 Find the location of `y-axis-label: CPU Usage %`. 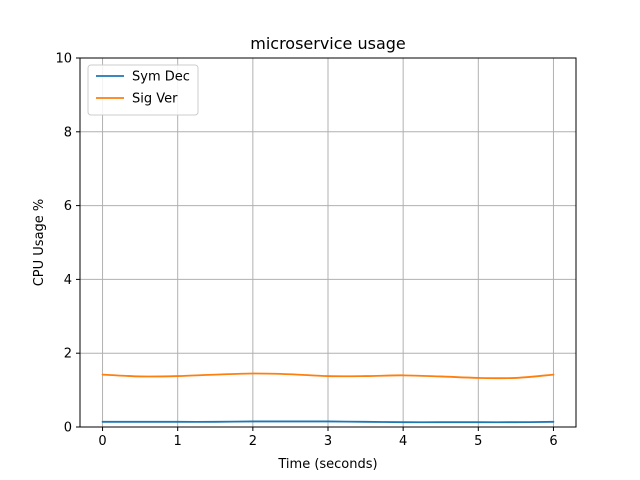

y-axis-label: CPU Usage % is located at coordinates (39, 243).